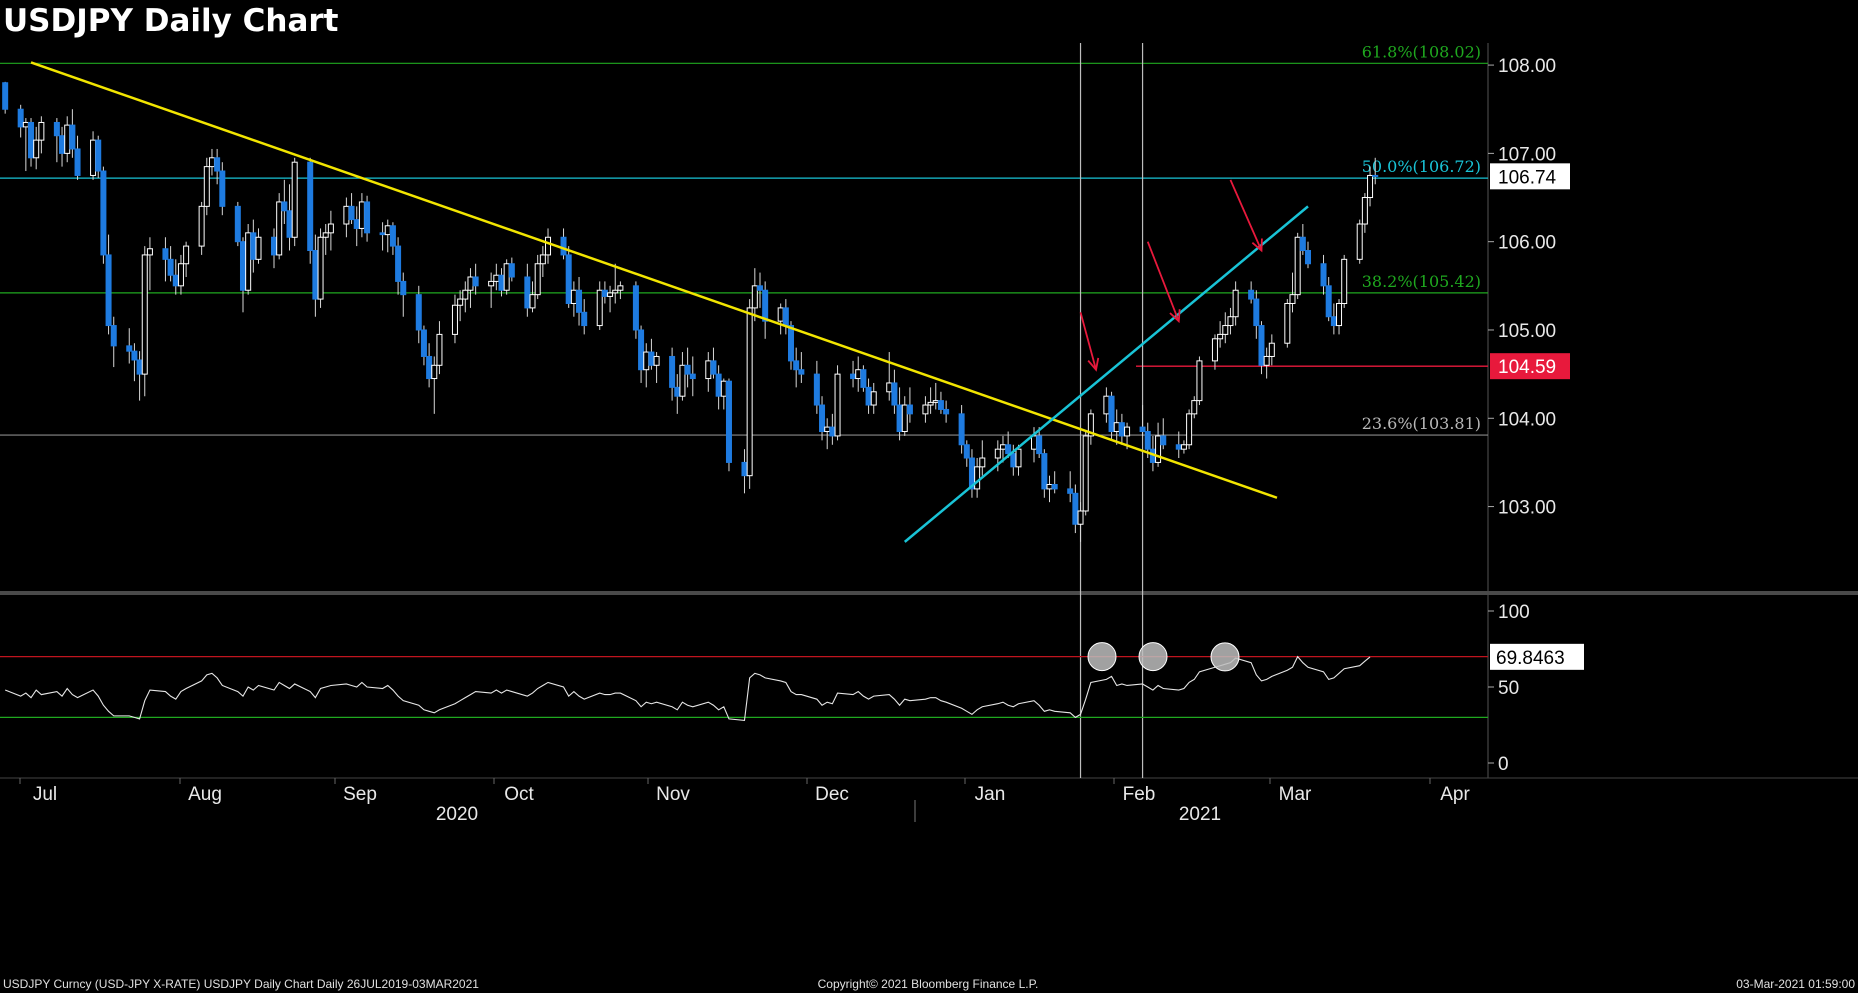  What do you see at coordinates (1795, 984) in the screenshot?
I see `footer-timestamp: 03-Mar-2021 01:59:00` at bounding box center [1795, 984].